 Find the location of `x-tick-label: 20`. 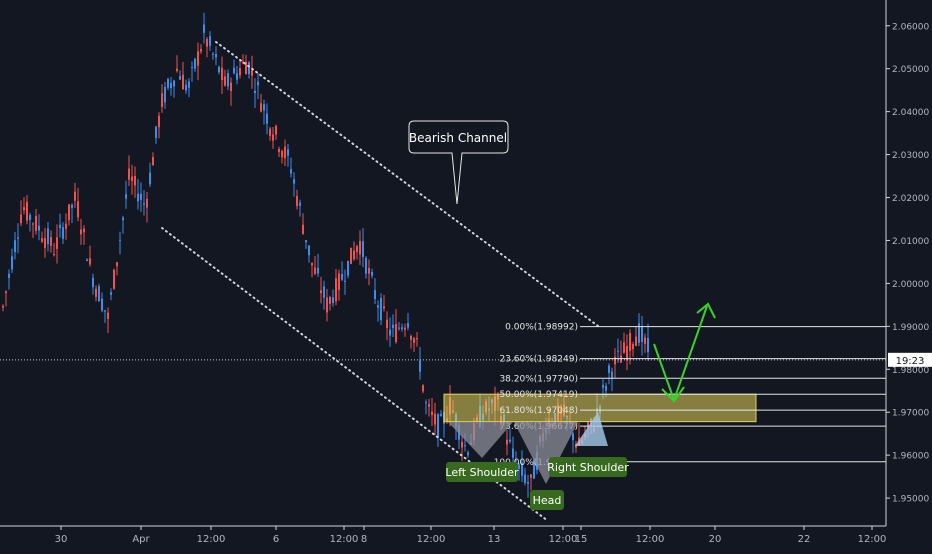

x-tick-label: 20 is located at coordinates (715, 539).